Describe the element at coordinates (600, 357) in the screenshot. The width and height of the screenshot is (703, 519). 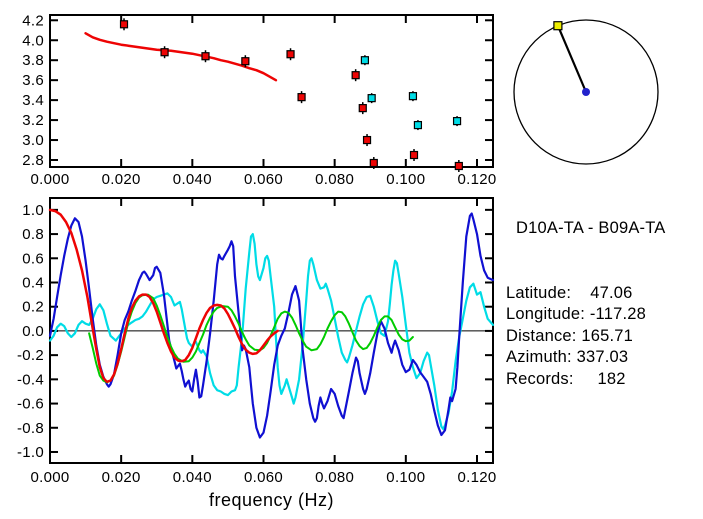
I see `info-value: 337.03` at that location.